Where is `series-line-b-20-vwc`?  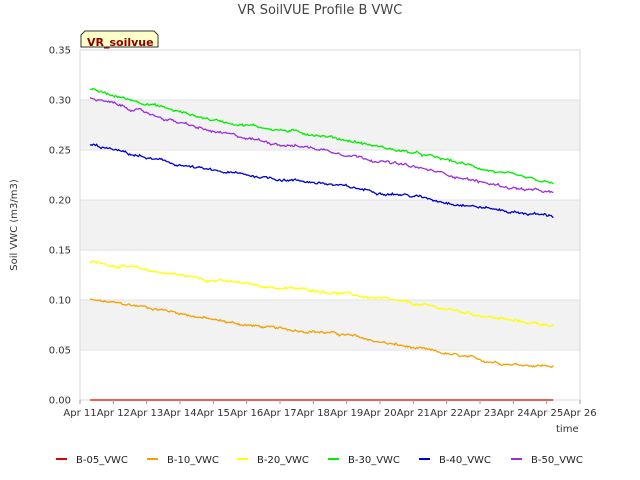 series-line-b-20-vwc is located at coordinates (321, 294).